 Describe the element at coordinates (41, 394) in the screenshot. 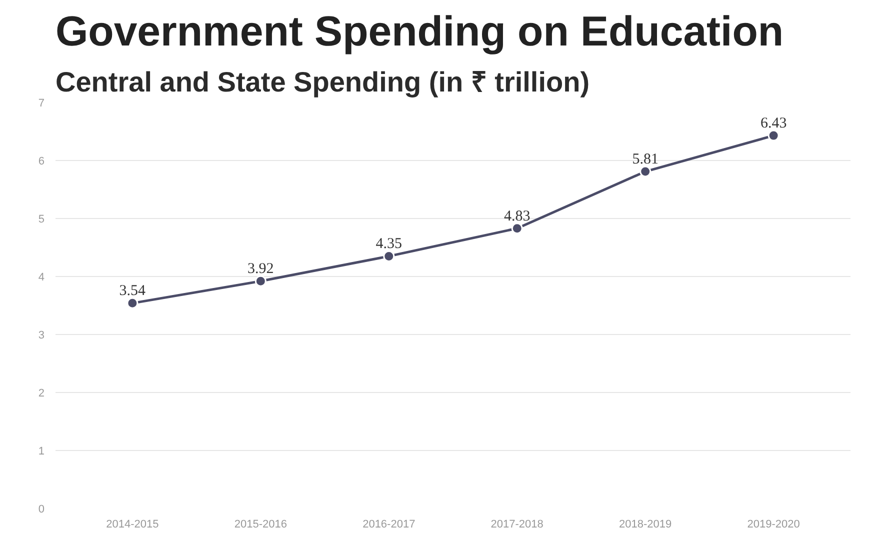

I see `y-tick-label: 2` at that location.